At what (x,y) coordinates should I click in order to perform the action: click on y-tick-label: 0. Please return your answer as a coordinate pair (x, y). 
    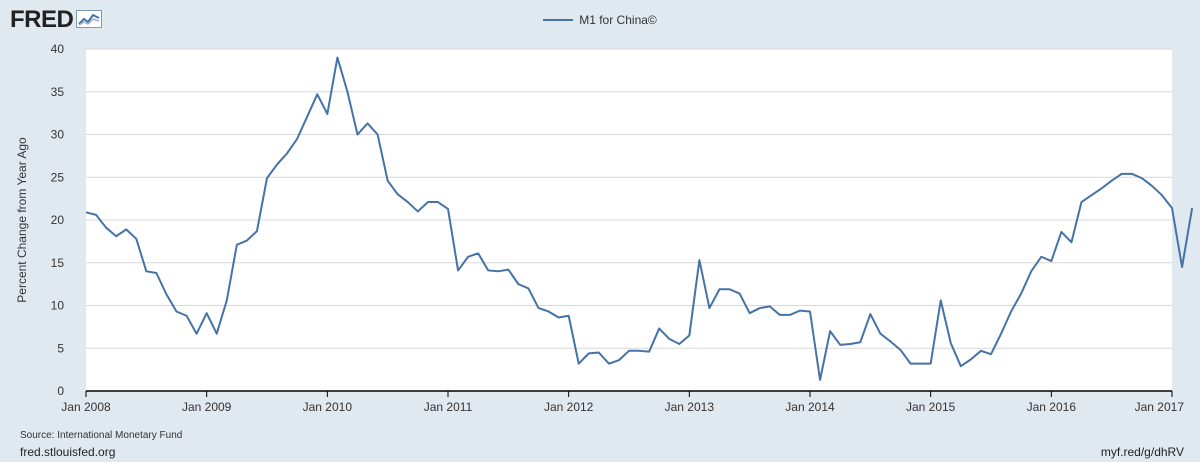
    Looking at the image, I should click on (60, 391).